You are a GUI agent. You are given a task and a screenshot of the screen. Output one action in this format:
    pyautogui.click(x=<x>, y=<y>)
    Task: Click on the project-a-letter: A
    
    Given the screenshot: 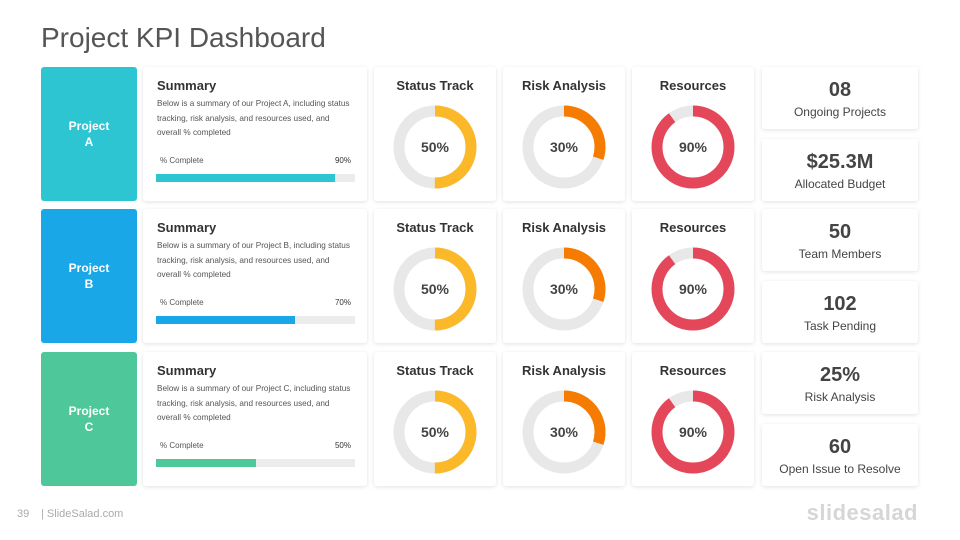 What is the action you would take?
    pyautogui.click(x=89, y=142)
    